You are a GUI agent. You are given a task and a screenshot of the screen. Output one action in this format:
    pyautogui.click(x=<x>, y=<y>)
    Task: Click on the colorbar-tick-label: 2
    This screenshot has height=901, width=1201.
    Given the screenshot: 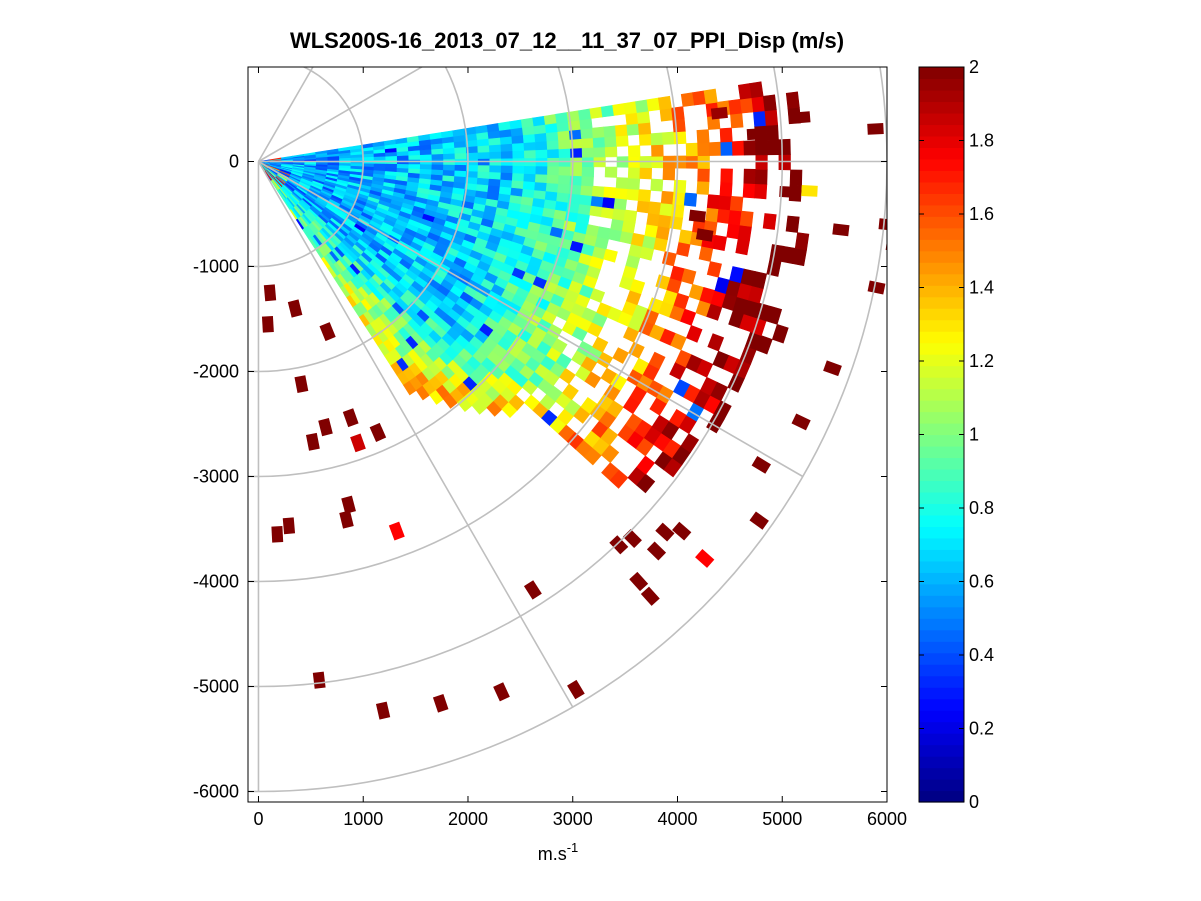 What is the action you would take?
    pyautogui.click(x=974, y=67)
    